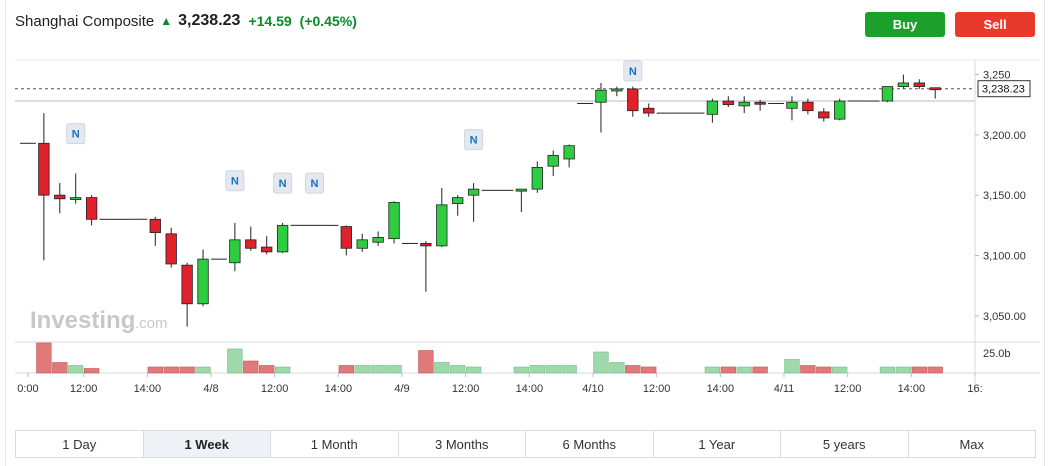 This screenshot has width=1048, height=466. Describe the element at coordinates (80, 444) in the screenshot. I see `tab-1-day: 1 Day` at that location.